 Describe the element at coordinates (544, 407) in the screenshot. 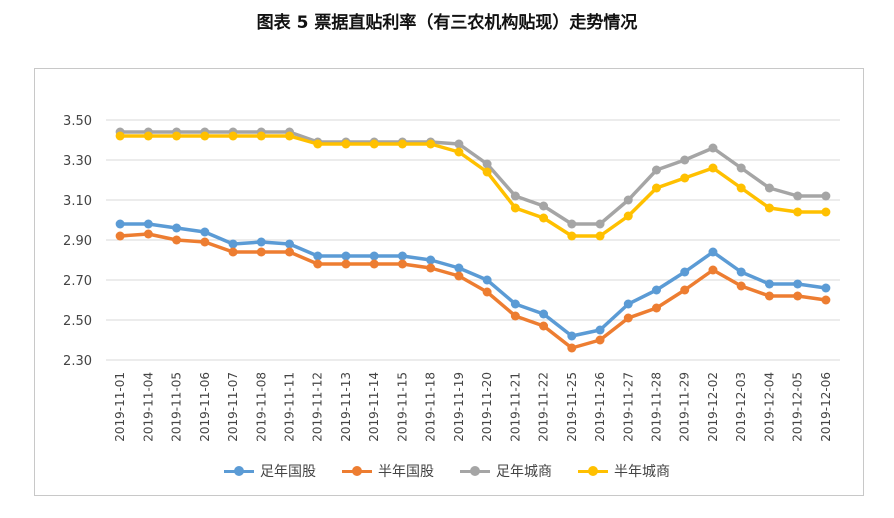

I see `x-tick-label: 2019-11-22` at that location.